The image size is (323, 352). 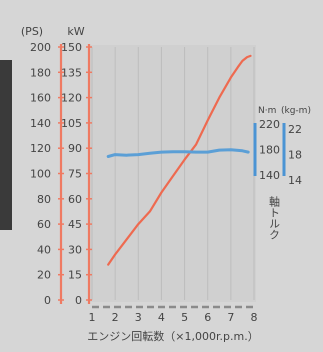 What do you see at coordinates (269, 150) in the screenshot?
I see `nm-tick-label: 180` at bounding box center [269, 150].